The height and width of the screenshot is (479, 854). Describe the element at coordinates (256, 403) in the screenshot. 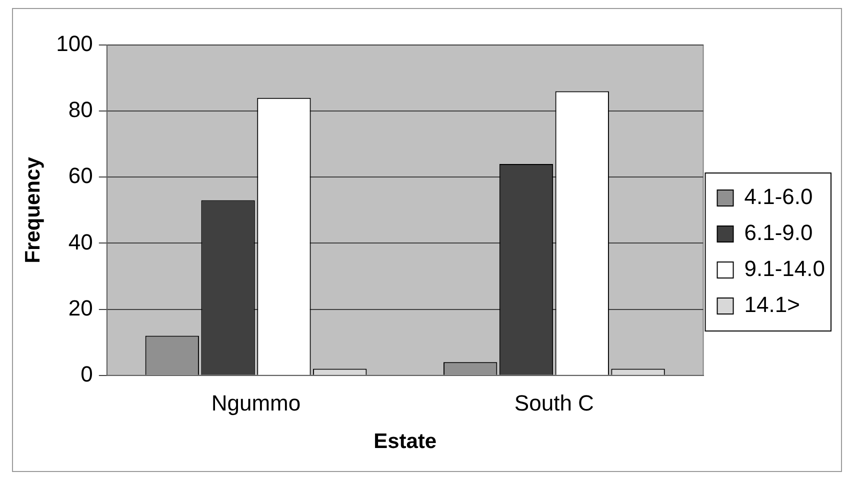

I see `x-tick-label: Ngummo` at that location.